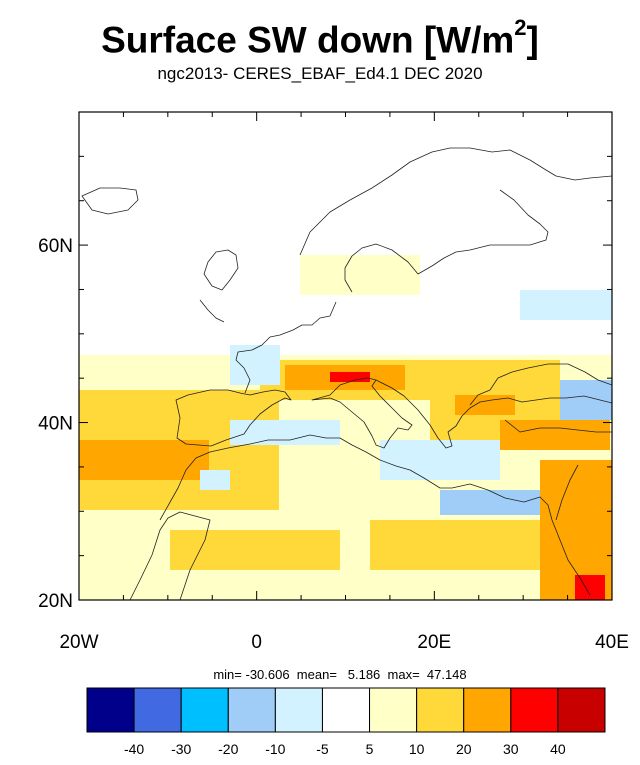 This screenshot has height=765, width=640. What do you see at coordinates (558, 749) in the screenshot?
I see `colorbar-label: 40` at bounding box center [558, 749].